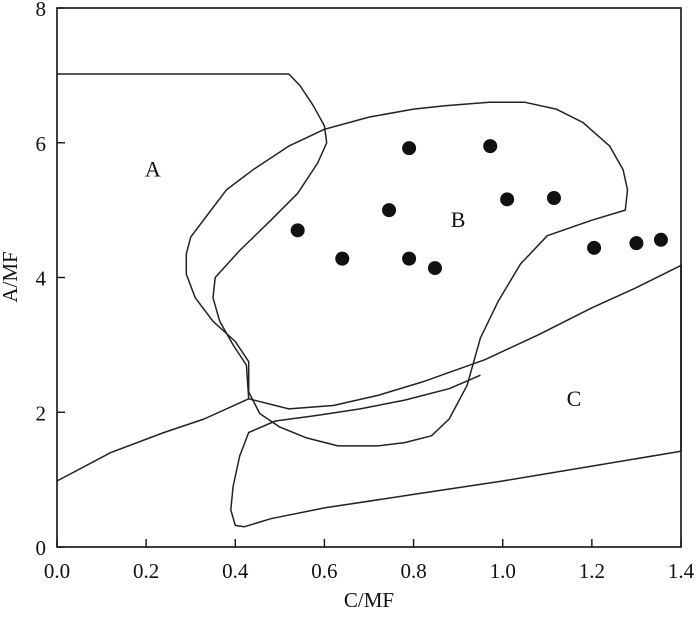  What do you see at coordinates (369, 561) in the screenshot?
I see `x-axis-ticks: 0.0 0.2 0.4 0.6 0.8 1.0 1.2 1.4` at bounding box center [369, 561].